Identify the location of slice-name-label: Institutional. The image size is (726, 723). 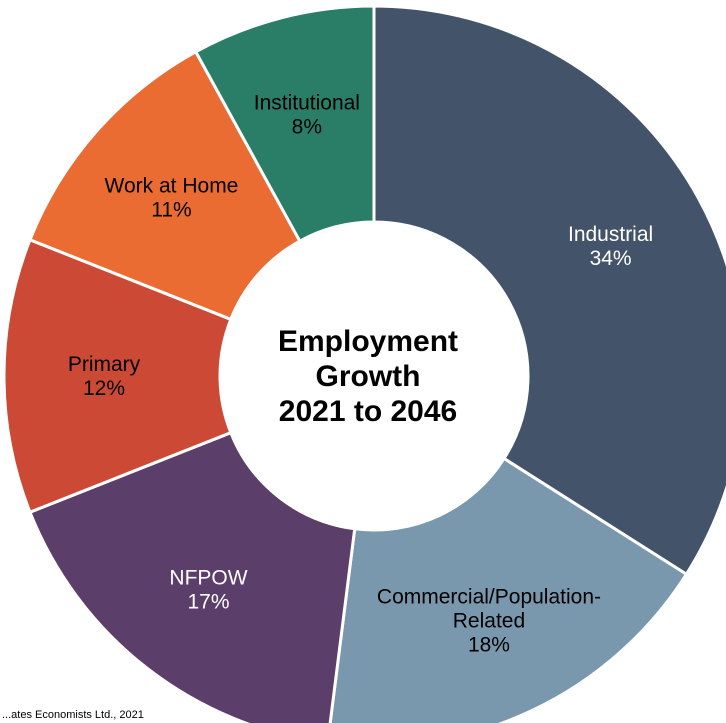
(307, 102).